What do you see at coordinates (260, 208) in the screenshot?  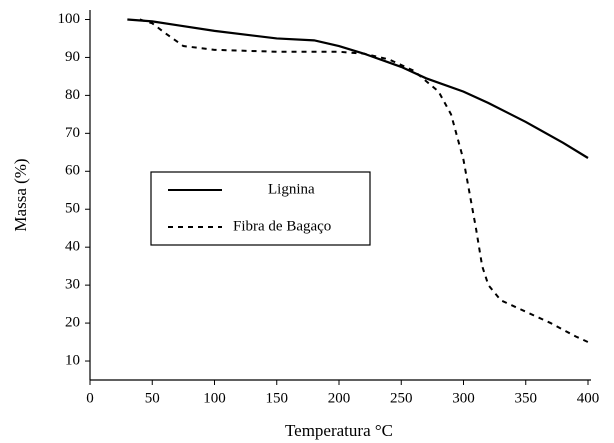 I see `legend-box` at bounding box center [260, 208].